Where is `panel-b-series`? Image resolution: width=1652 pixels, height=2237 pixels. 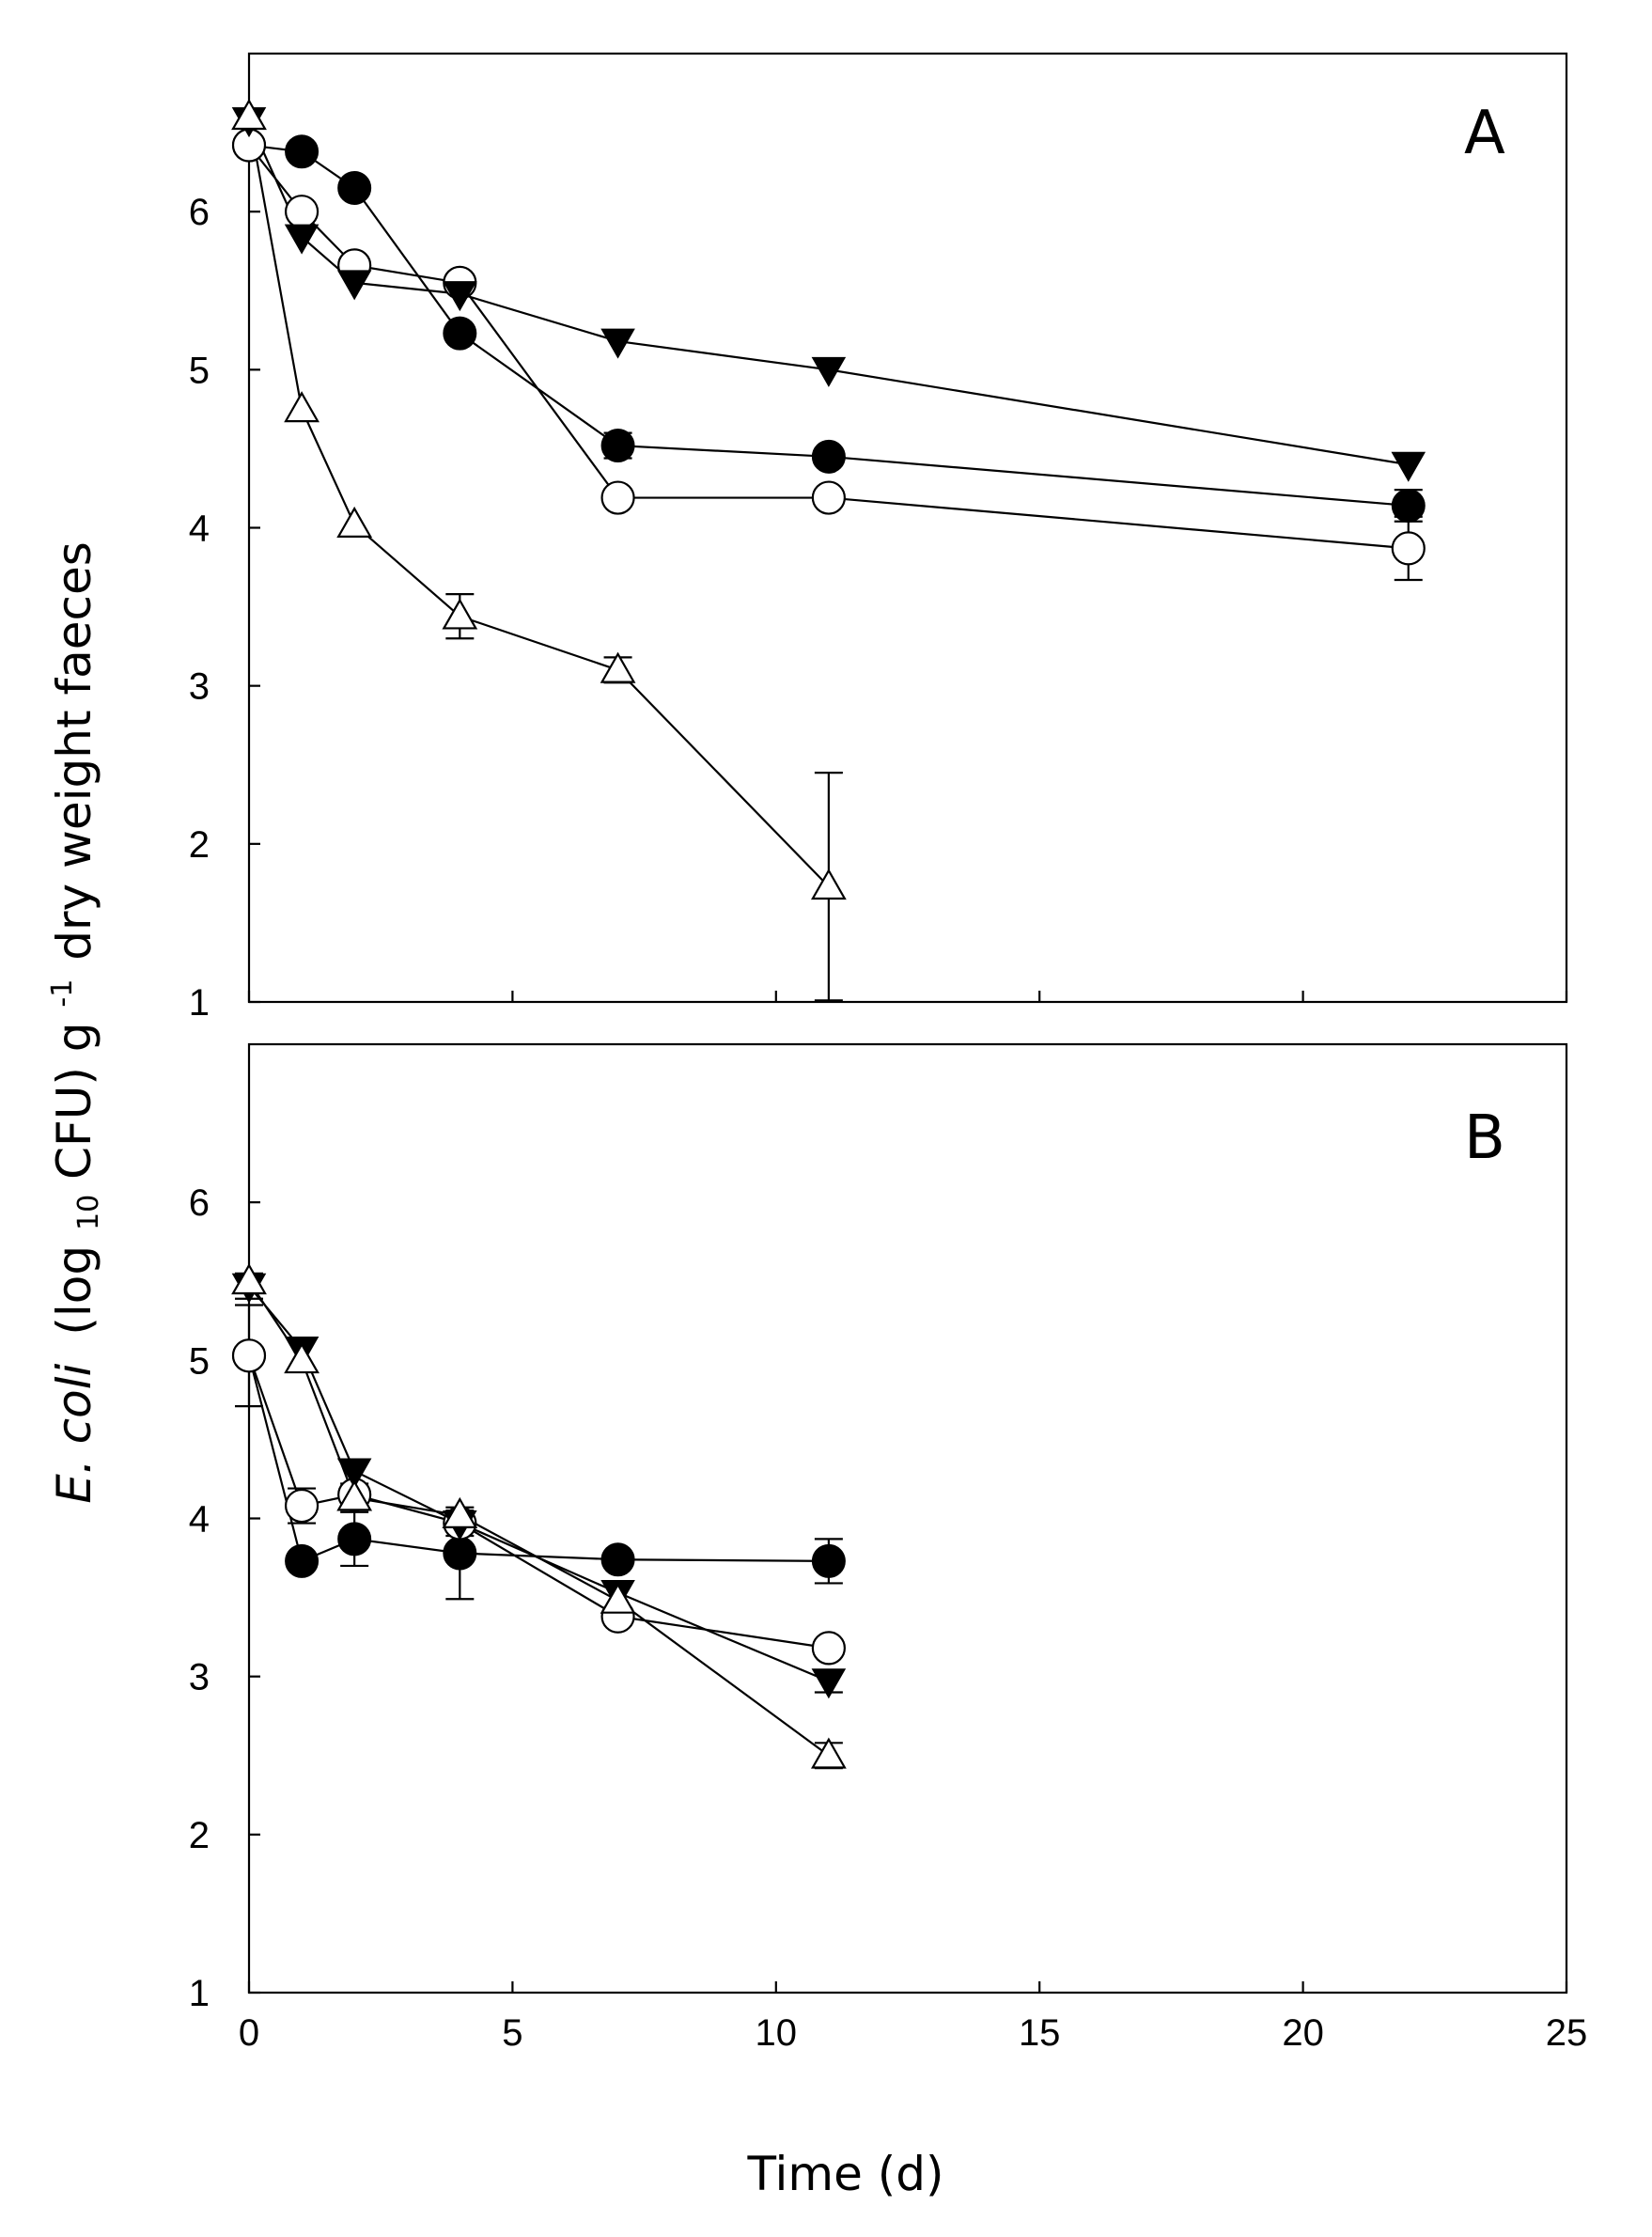
panel-b-series is located at coordinates (539, 1516).